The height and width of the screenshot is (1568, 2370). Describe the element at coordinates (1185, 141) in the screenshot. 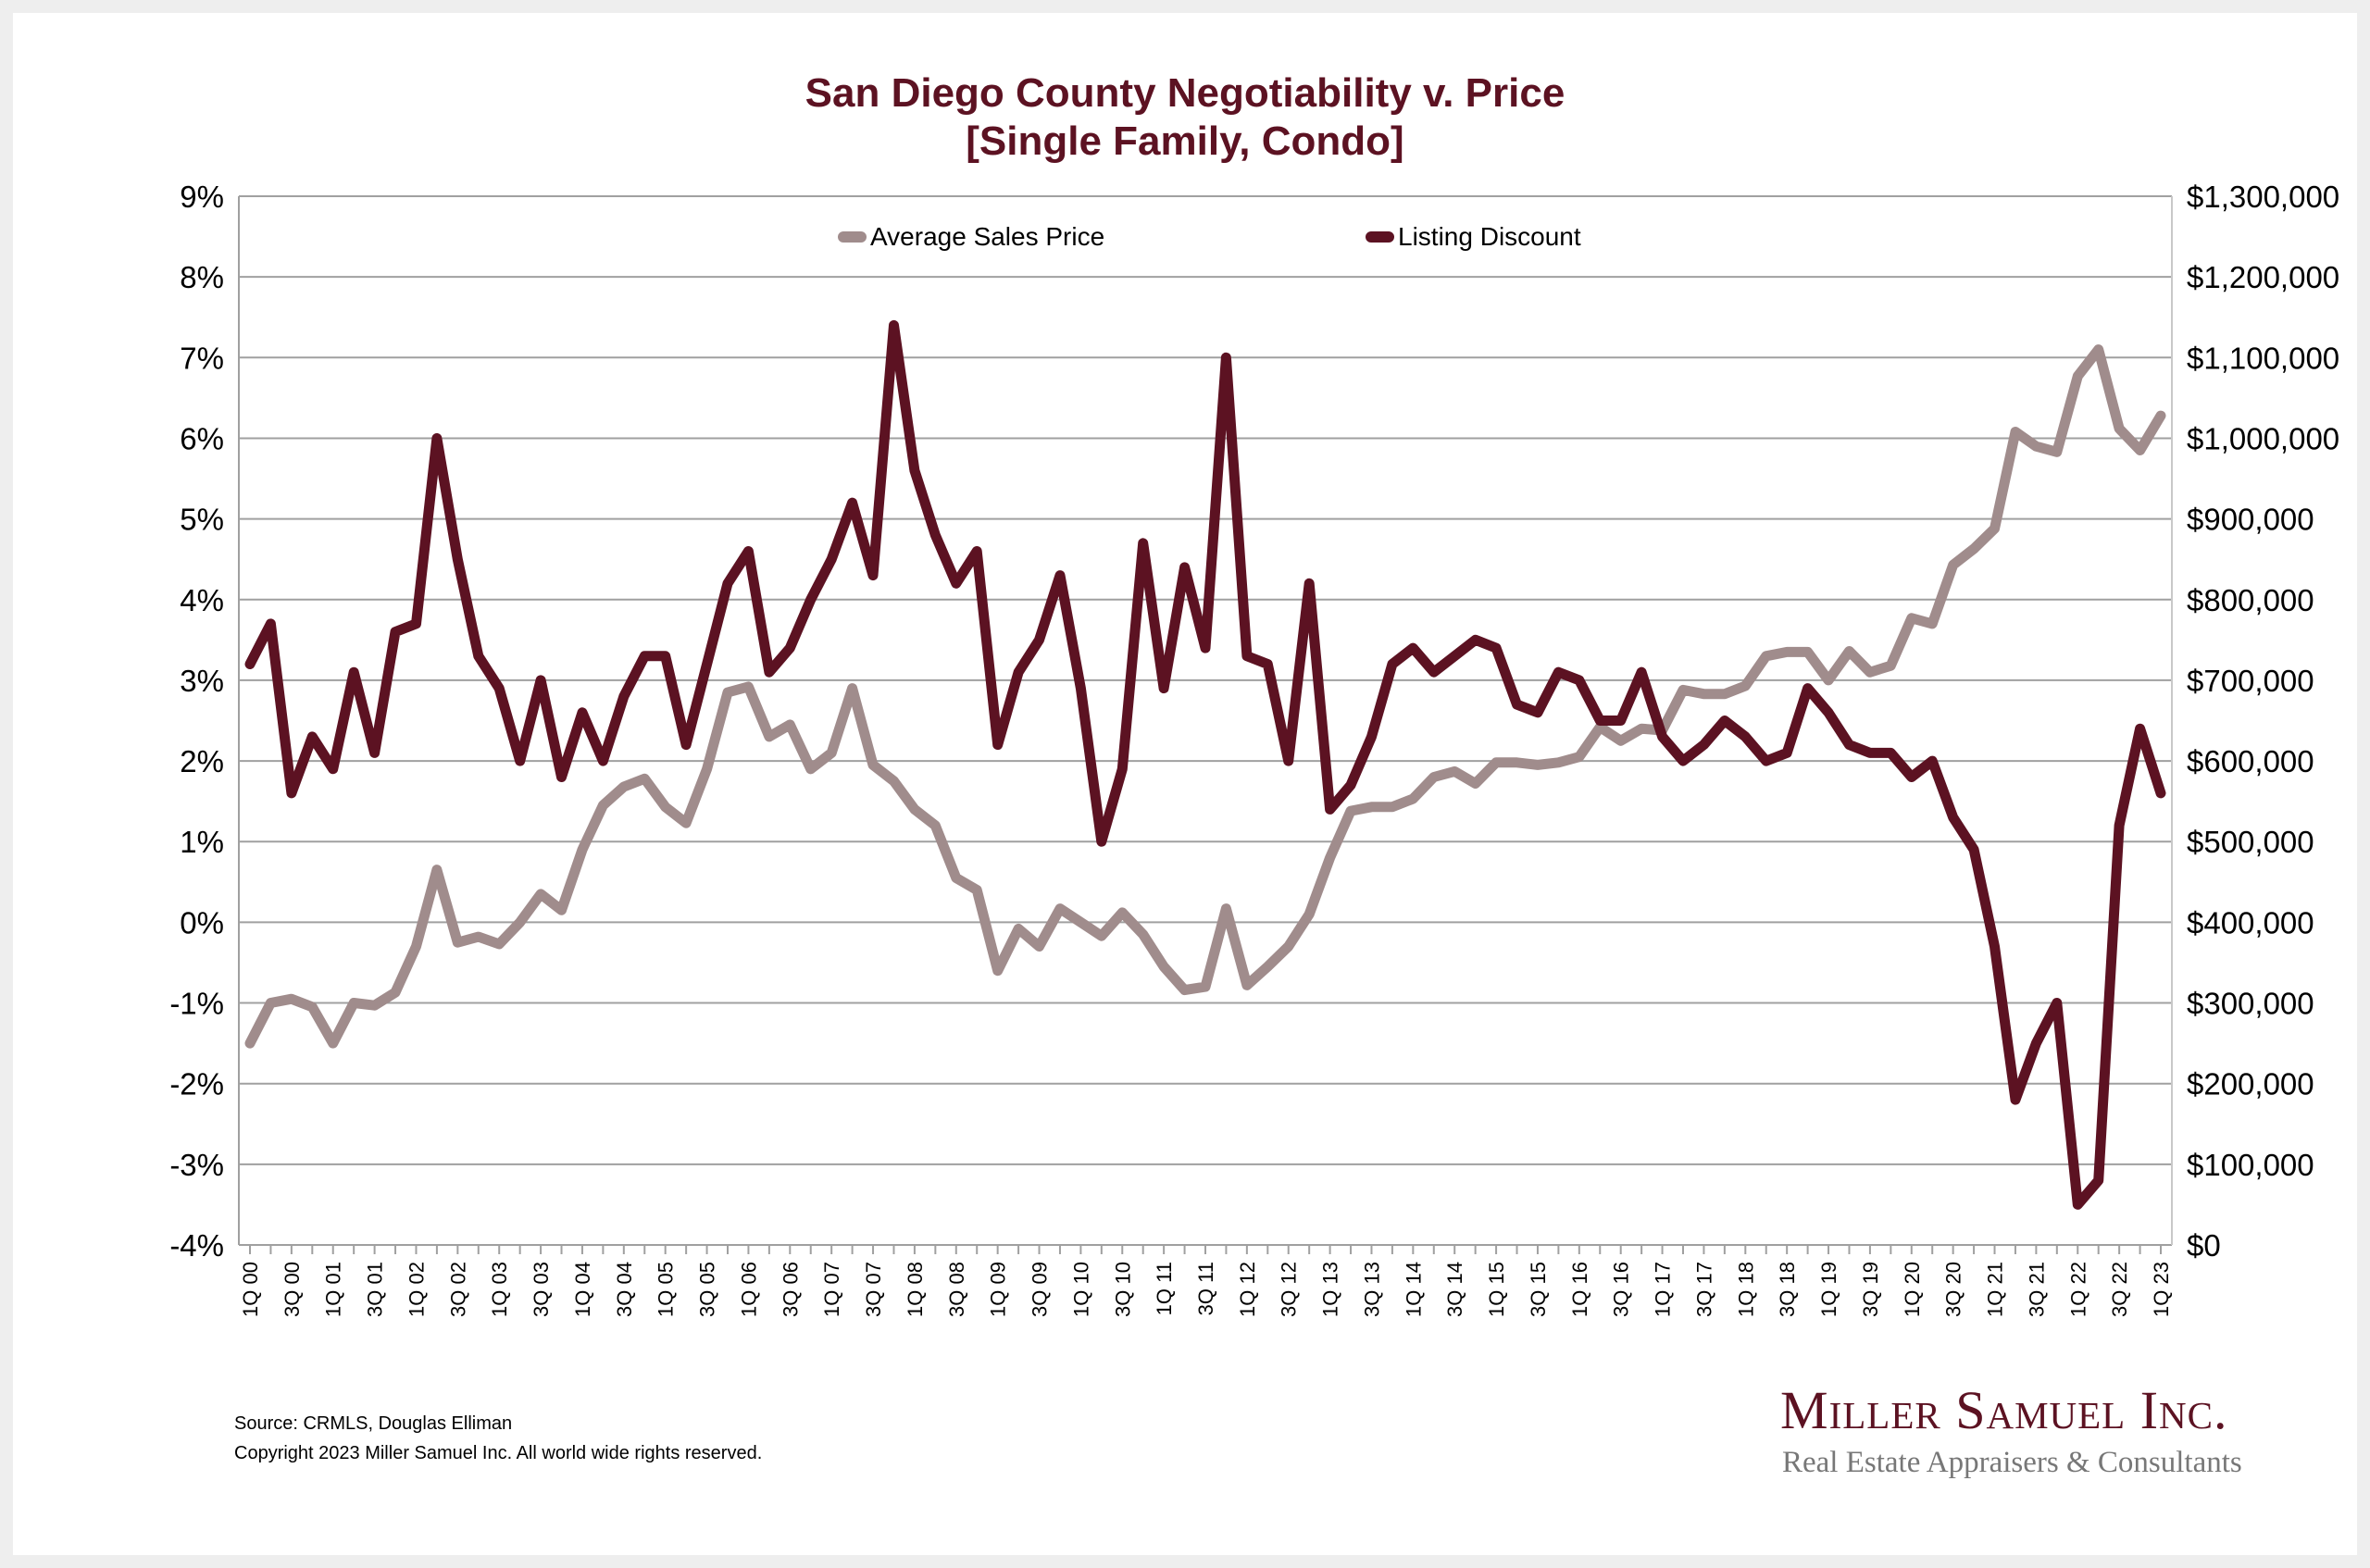

I see `chart-subtitle: [Single Family, Condo]` at that location.